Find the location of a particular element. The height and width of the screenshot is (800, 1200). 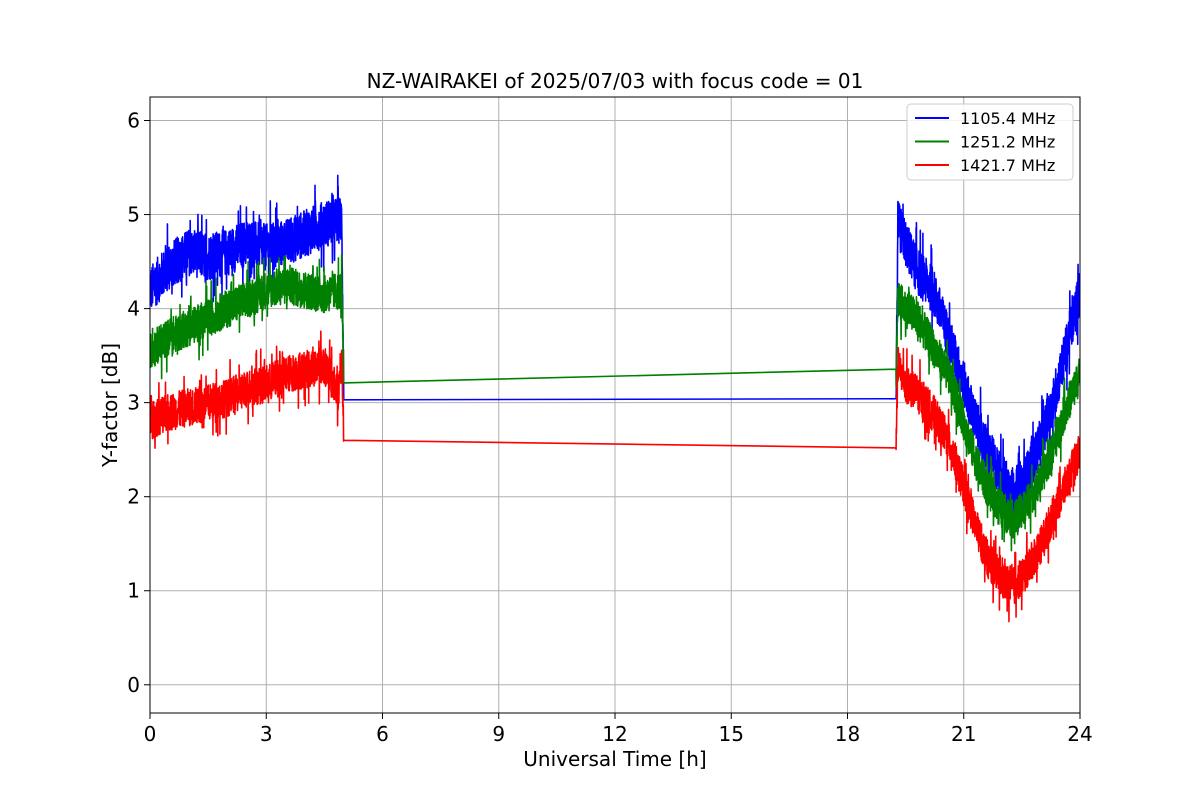

y-tick-label: 6 is located at coordinates (133, 121).